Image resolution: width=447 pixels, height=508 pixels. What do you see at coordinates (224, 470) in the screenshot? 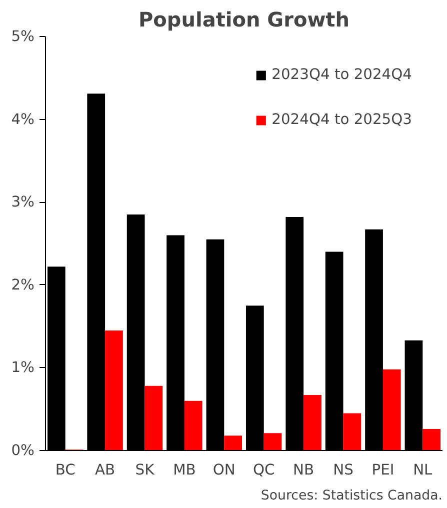
I see `x-tick-label: ON` at bounding box center [224, 470].